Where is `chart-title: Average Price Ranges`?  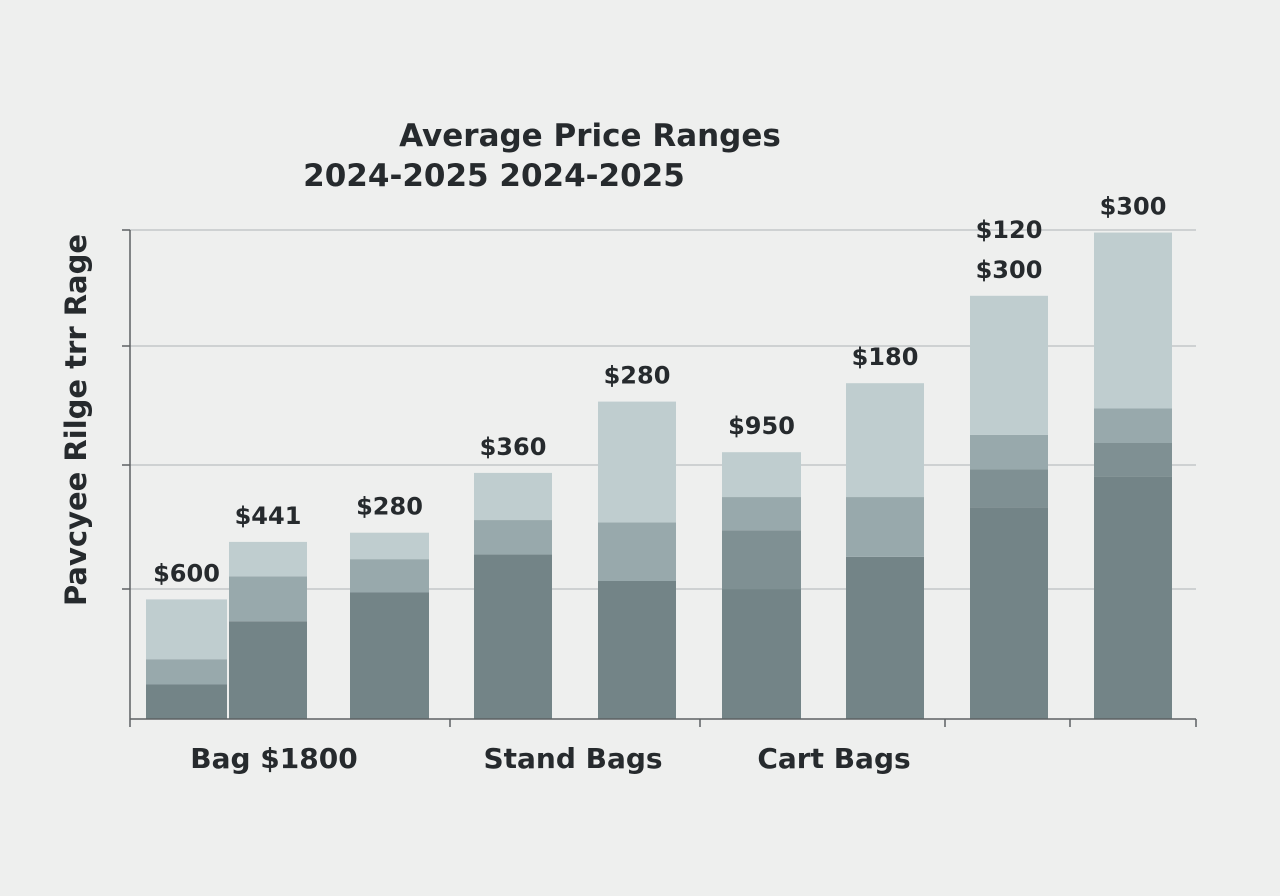
chart-title: Average Price Ranges is located at coordinates (590, 136).